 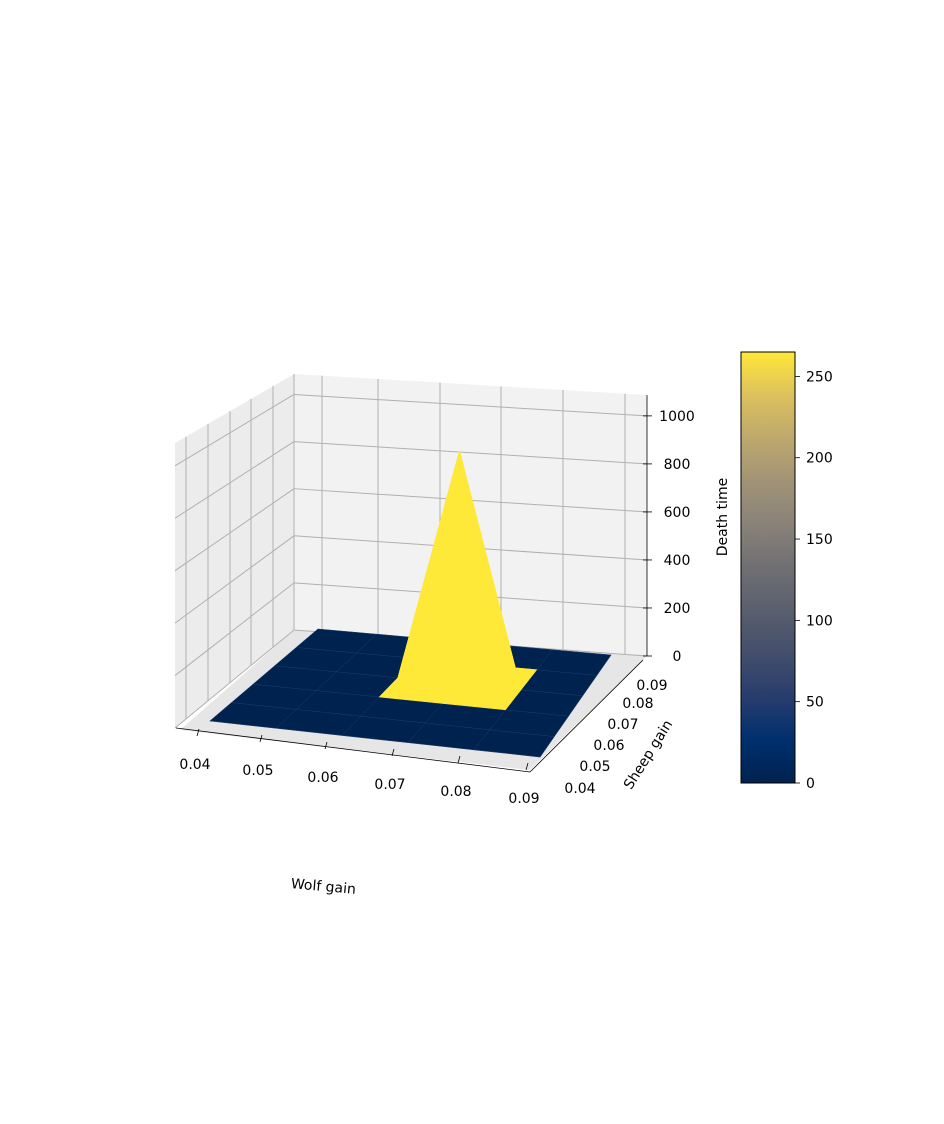 I want to click on colorbar-tick-label: 100, so click(x=819, y=621).